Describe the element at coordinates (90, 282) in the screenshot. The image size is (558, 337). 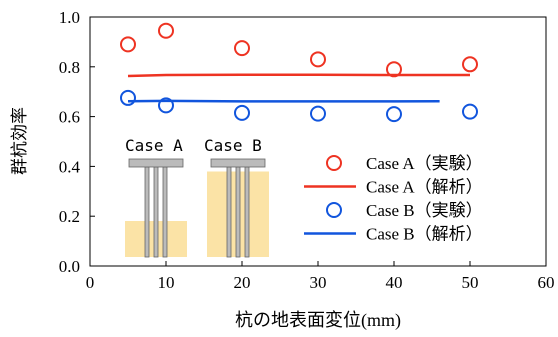
I see `x-tick-label: 0` at that location.